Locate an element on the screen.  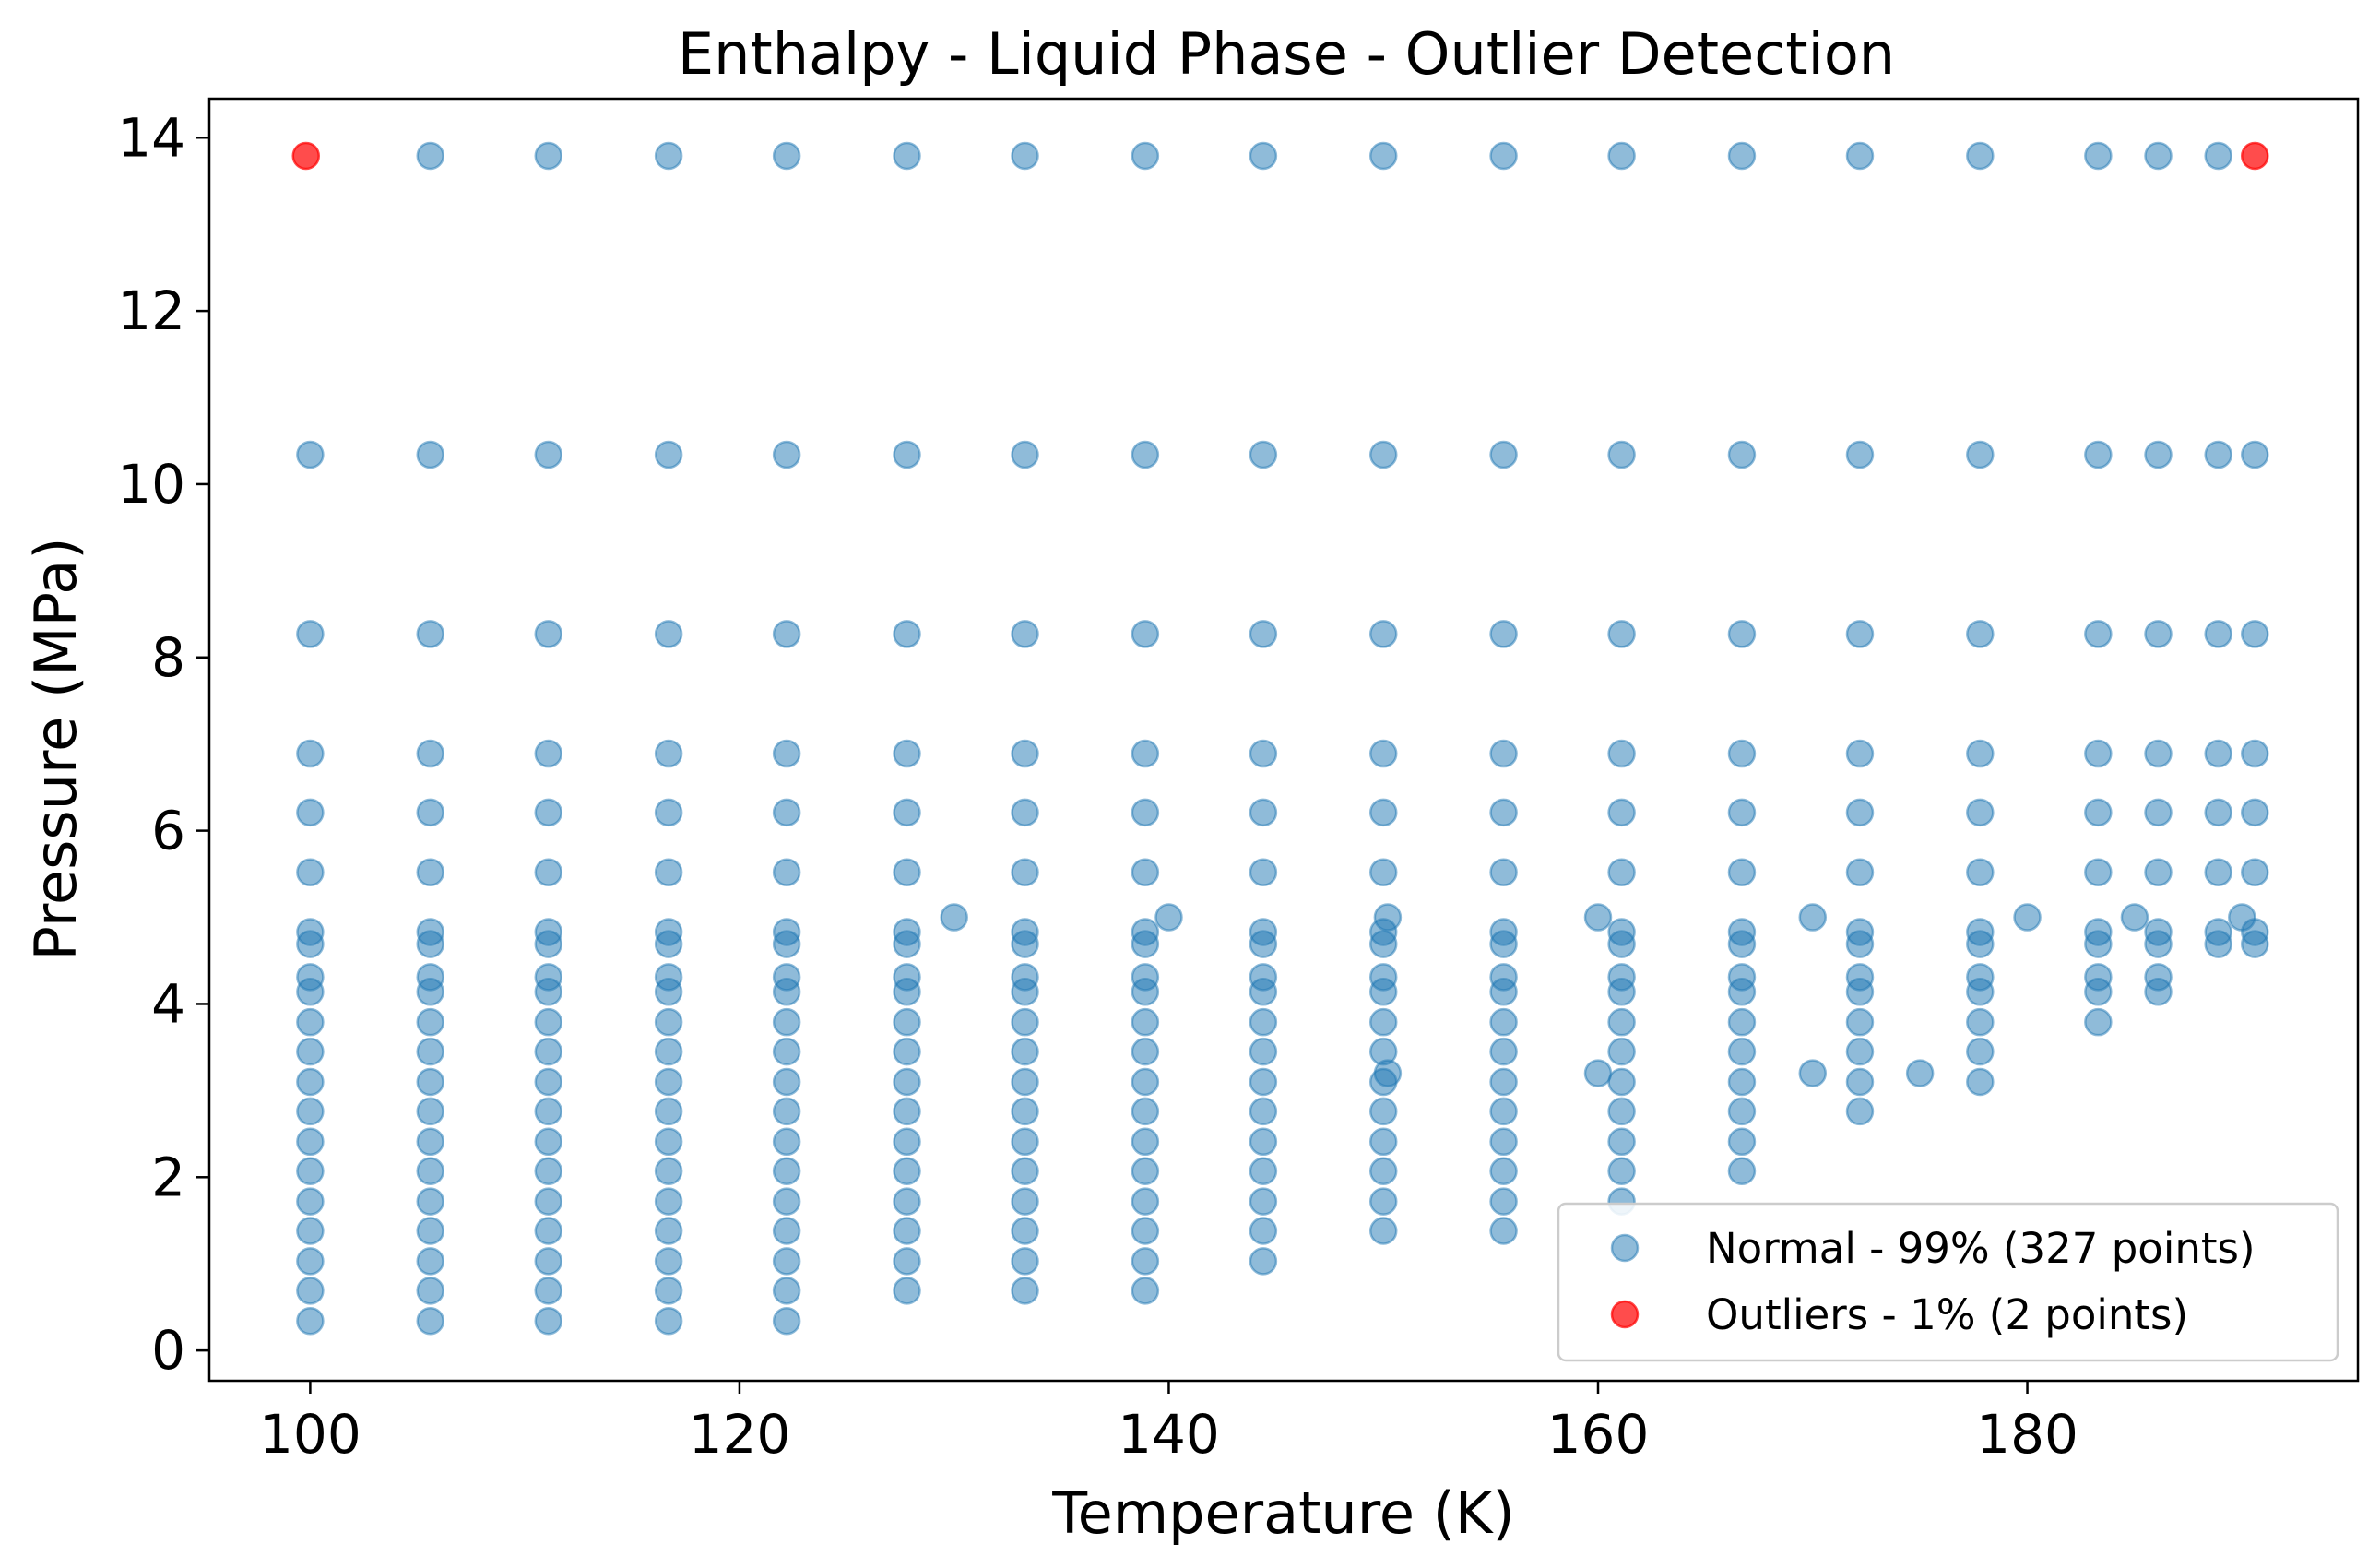
y-tick-label: 6 is located at coordinates (168, 831).